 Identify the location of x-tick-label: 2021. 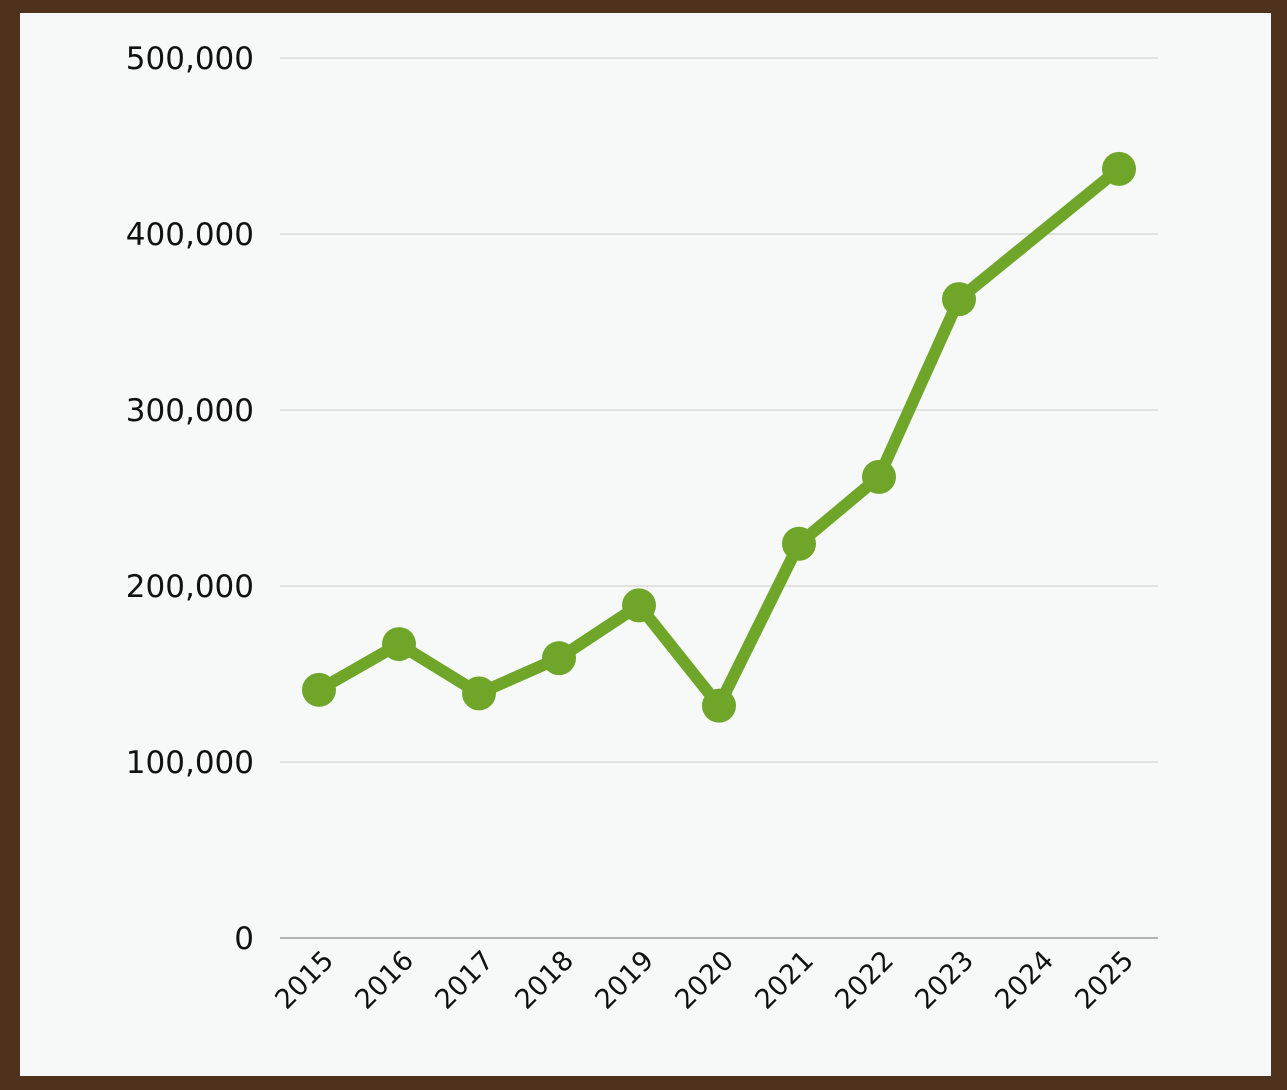
(784, 980).